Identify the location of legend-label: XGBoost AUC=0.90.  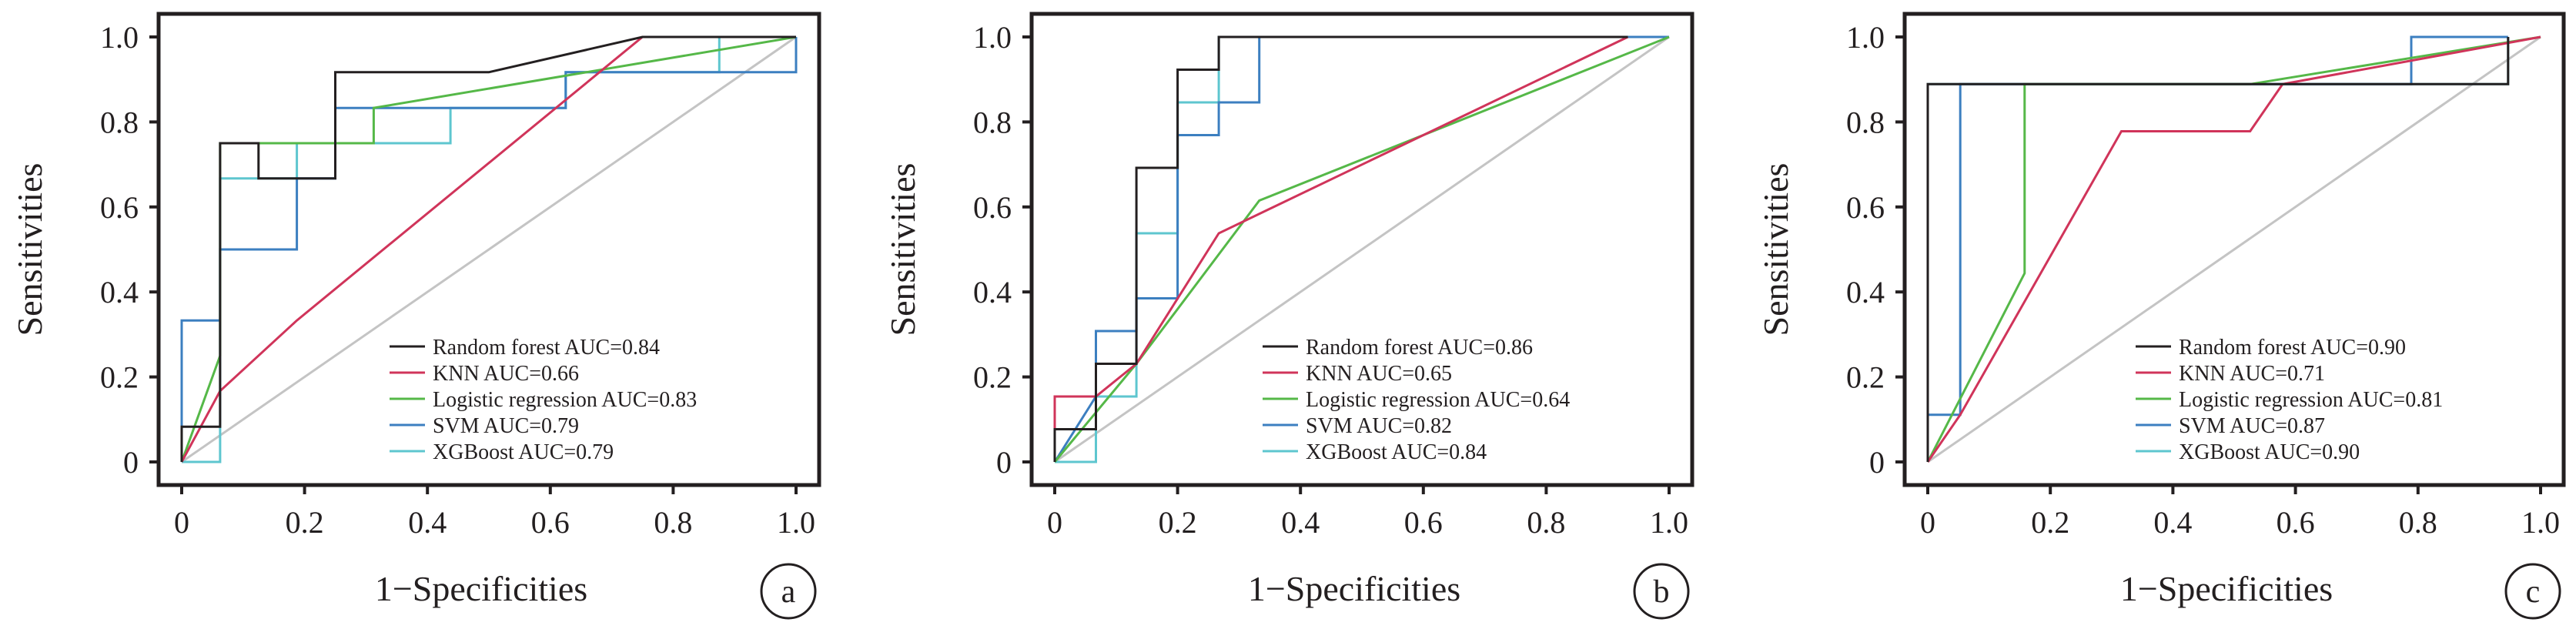
(2270, 452).